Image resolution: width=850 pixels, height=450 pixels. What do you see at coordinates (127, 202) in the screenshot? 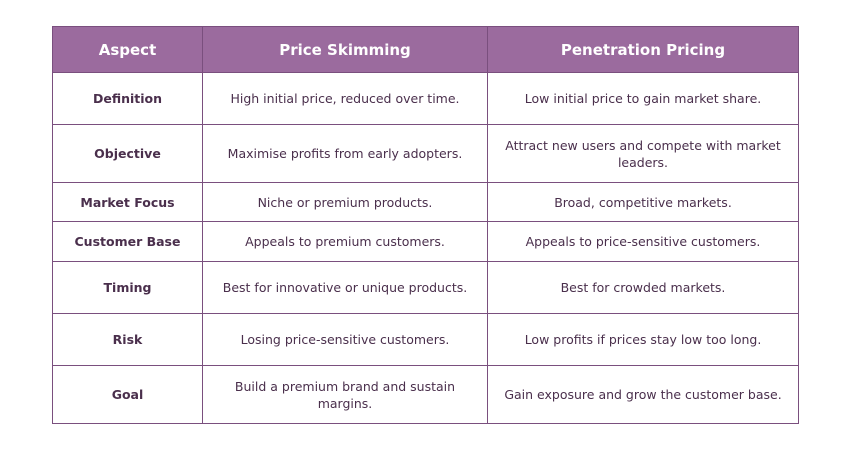
I see `aspect-cell: Market Focus` at bounding box center [127, 202].